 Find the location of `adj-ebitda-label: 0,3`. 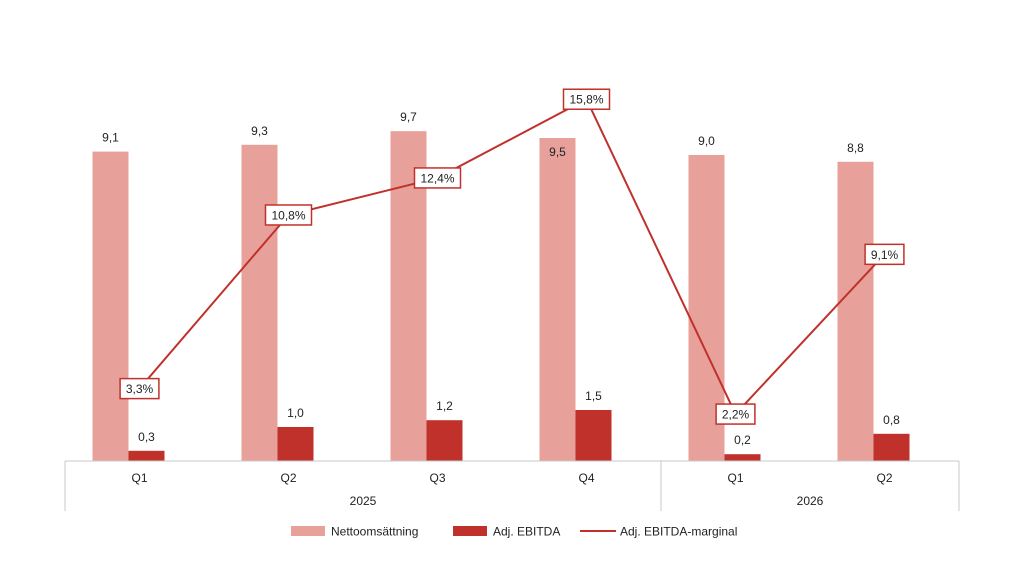

adj-ebitda-label: 0,3 is located at coordinates (146, 437).